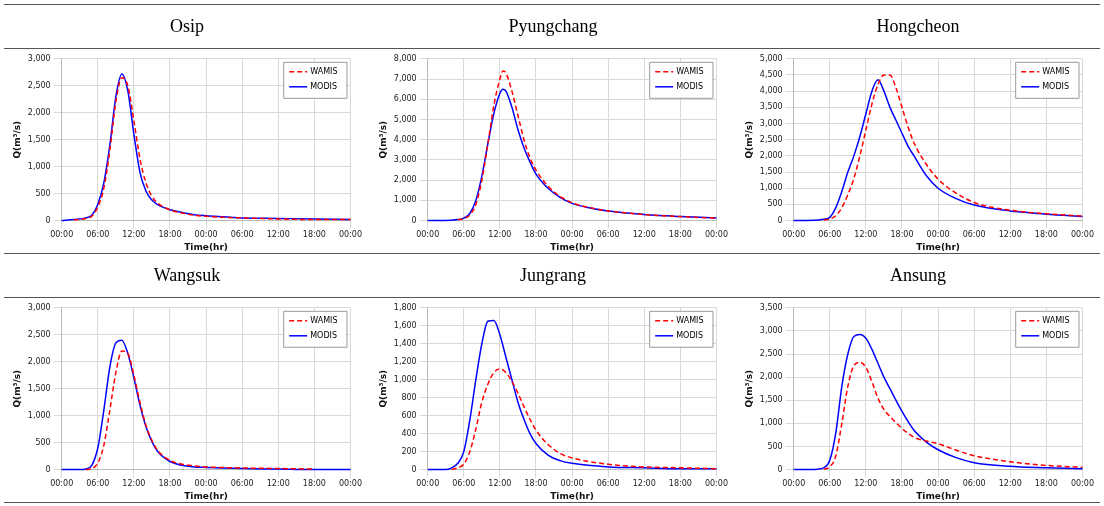 The height and width of the screenshot is (506, 1104). Describe the element at coordinates (918, 276) in the screenshot. I see `chart-title: Ansung` at that location.